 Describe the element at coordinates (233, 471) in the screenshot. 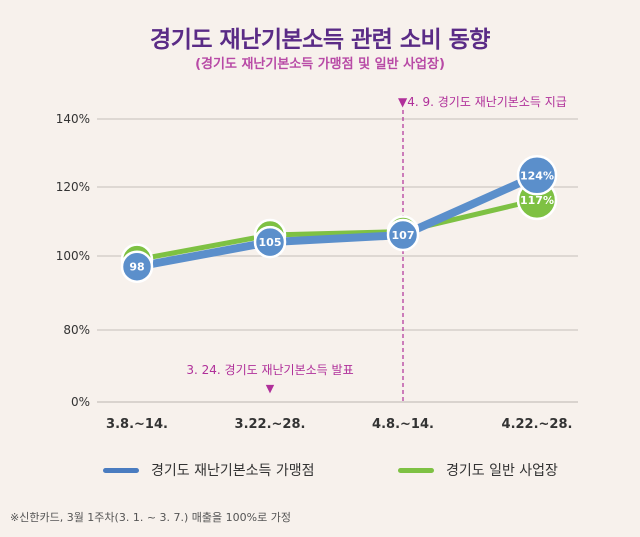

I see `legend-label-blue: 경기도 재난기본소득 가맹점` at that location.